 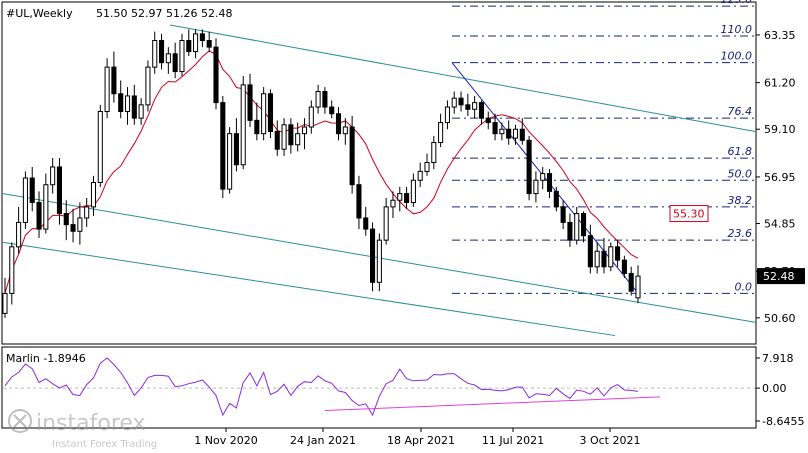 I want to click on fibo-label: 123.6, so click(x=737, y=3).